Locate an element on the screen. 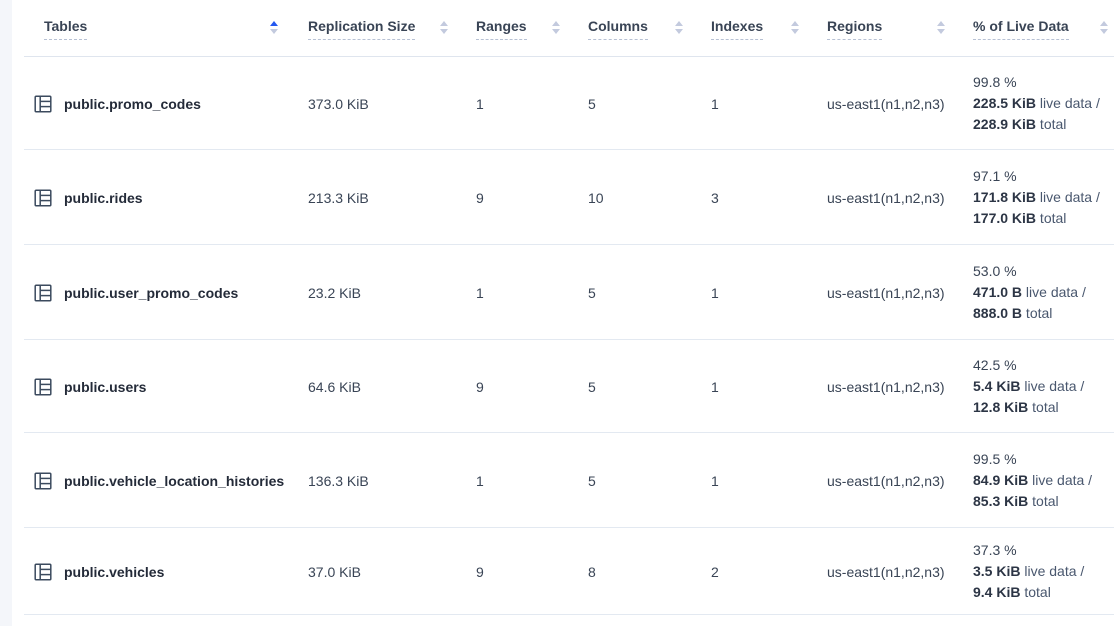  column-header-tables: Tables is located at coordinates (160, 28).